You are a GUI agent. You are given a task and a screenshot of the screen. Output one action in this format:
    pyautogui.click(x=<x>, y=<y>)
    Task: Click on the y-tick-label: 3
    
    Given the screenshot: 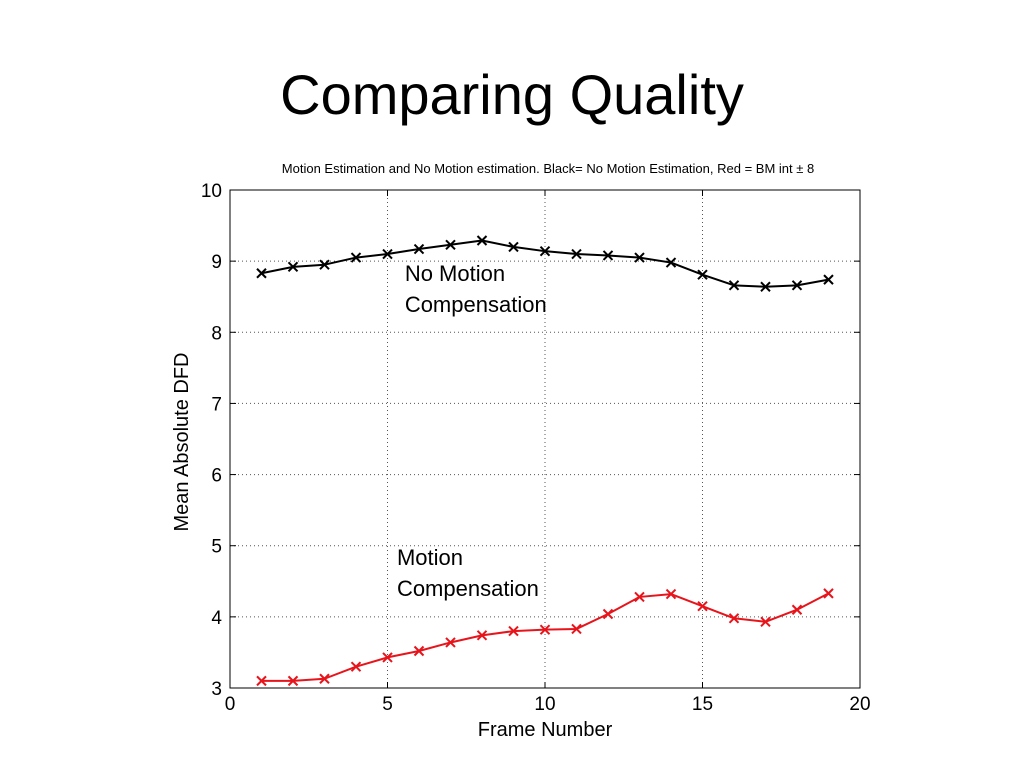 What is the action you would take?
    pyautogui.click(x=216, y=689)
    